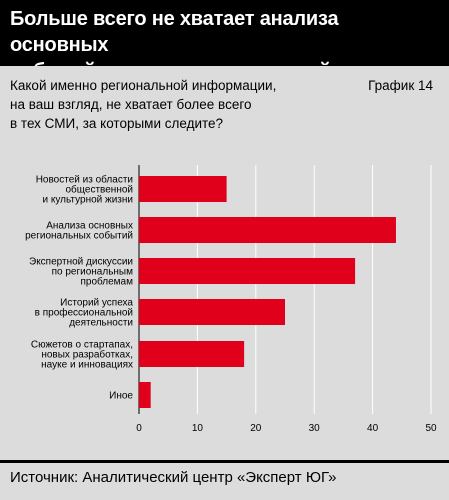 The image size is (449, 500). What do you see at coordinates (87, 365) in the screenshot?
I see `category-label-line: науке и инновациях` at bounding box center [87, 365].